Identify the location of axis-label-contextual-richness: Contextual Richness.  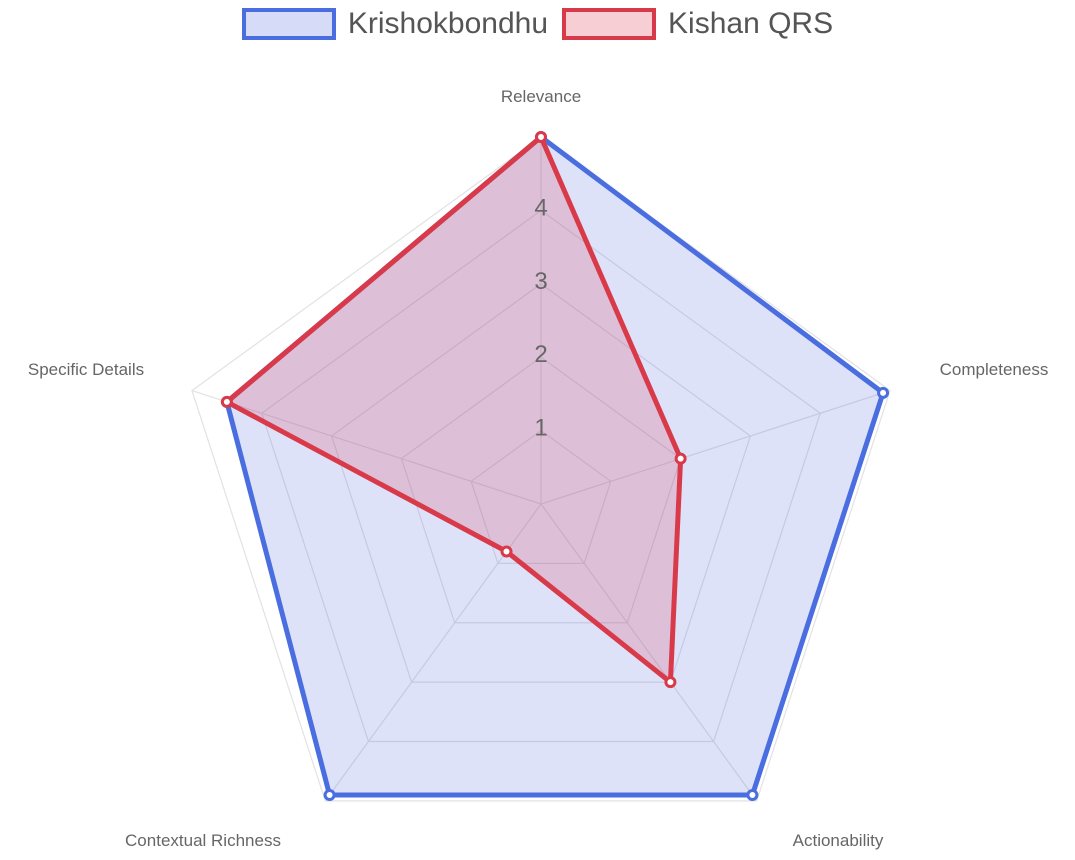
(203, 840).